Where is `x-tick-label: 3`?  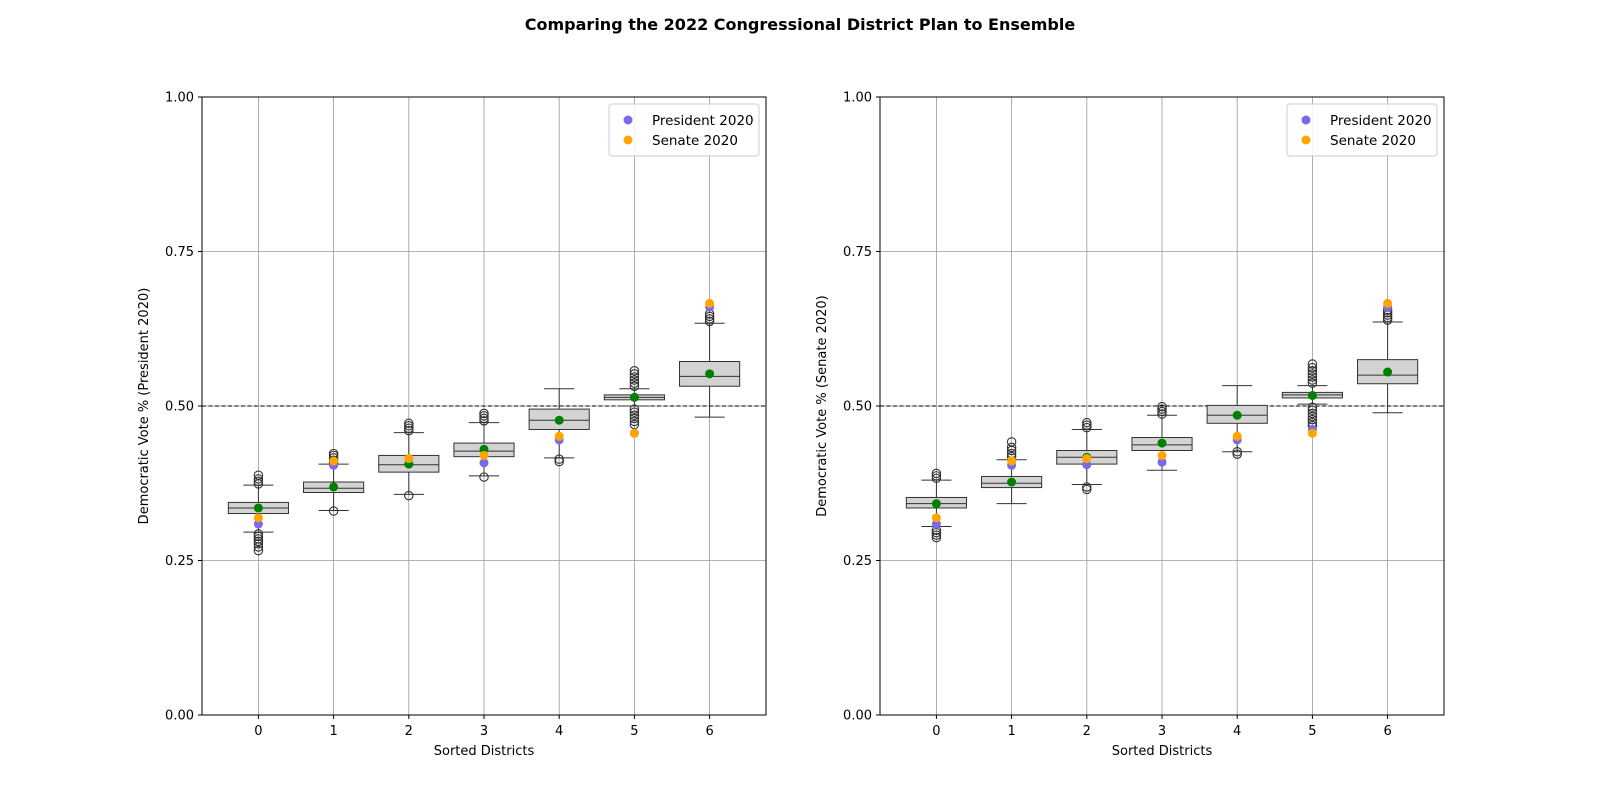 x-tick-label: 3 is located at coordinates (1162, 731).